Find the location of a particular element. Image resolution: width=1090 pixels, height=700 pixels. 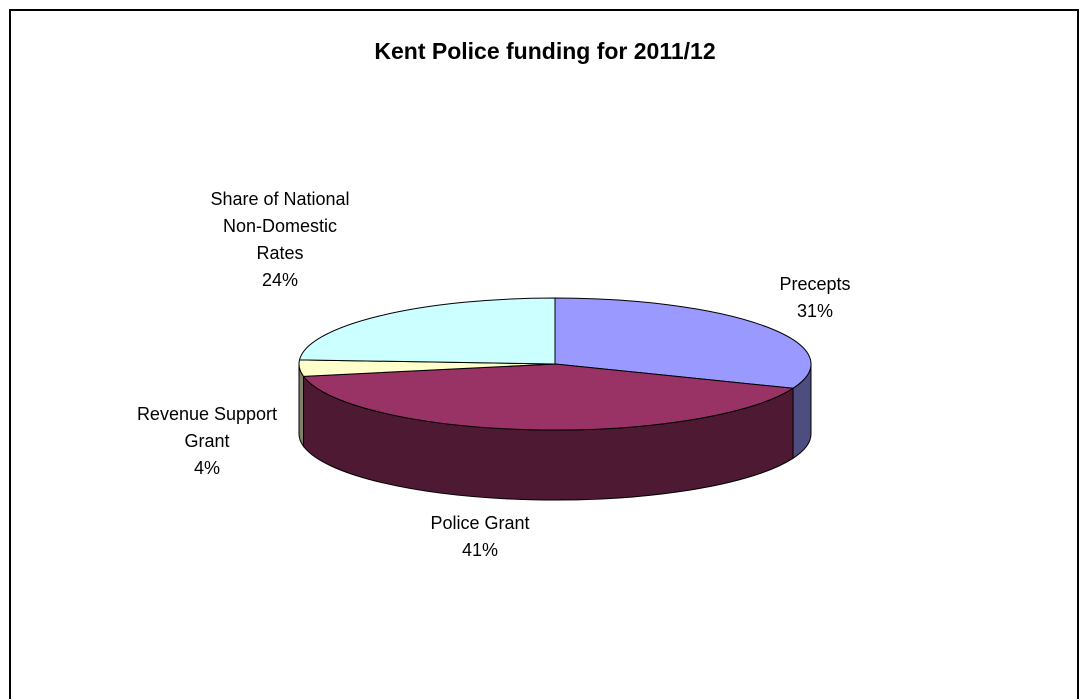

slice-label-nndr-pct: 24% is located at coordinates (280, 280).